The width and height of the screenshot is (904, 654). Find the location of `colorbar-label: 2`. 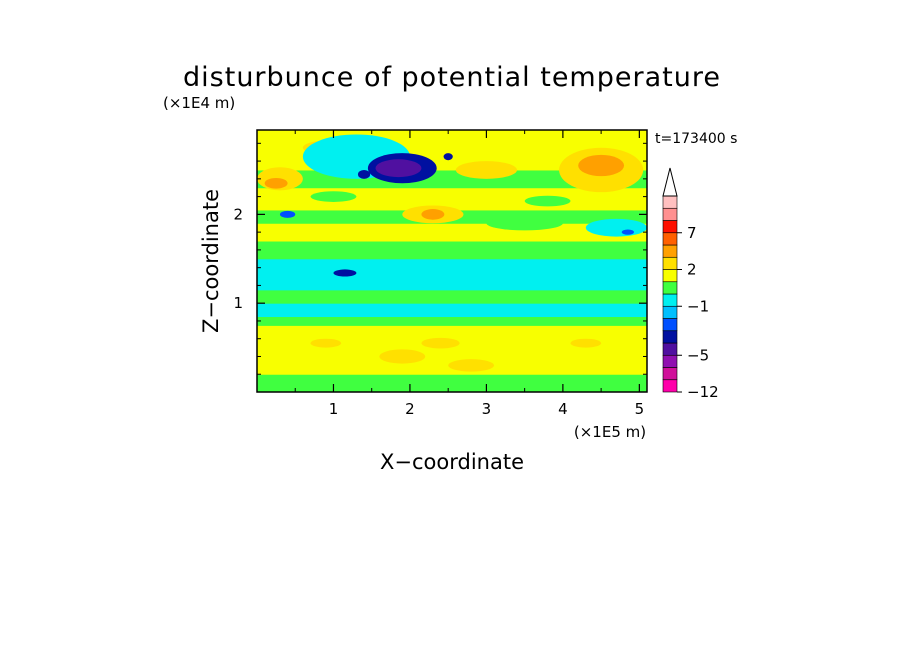

colorbar-label: 2 is located at coordinates (692, 270).